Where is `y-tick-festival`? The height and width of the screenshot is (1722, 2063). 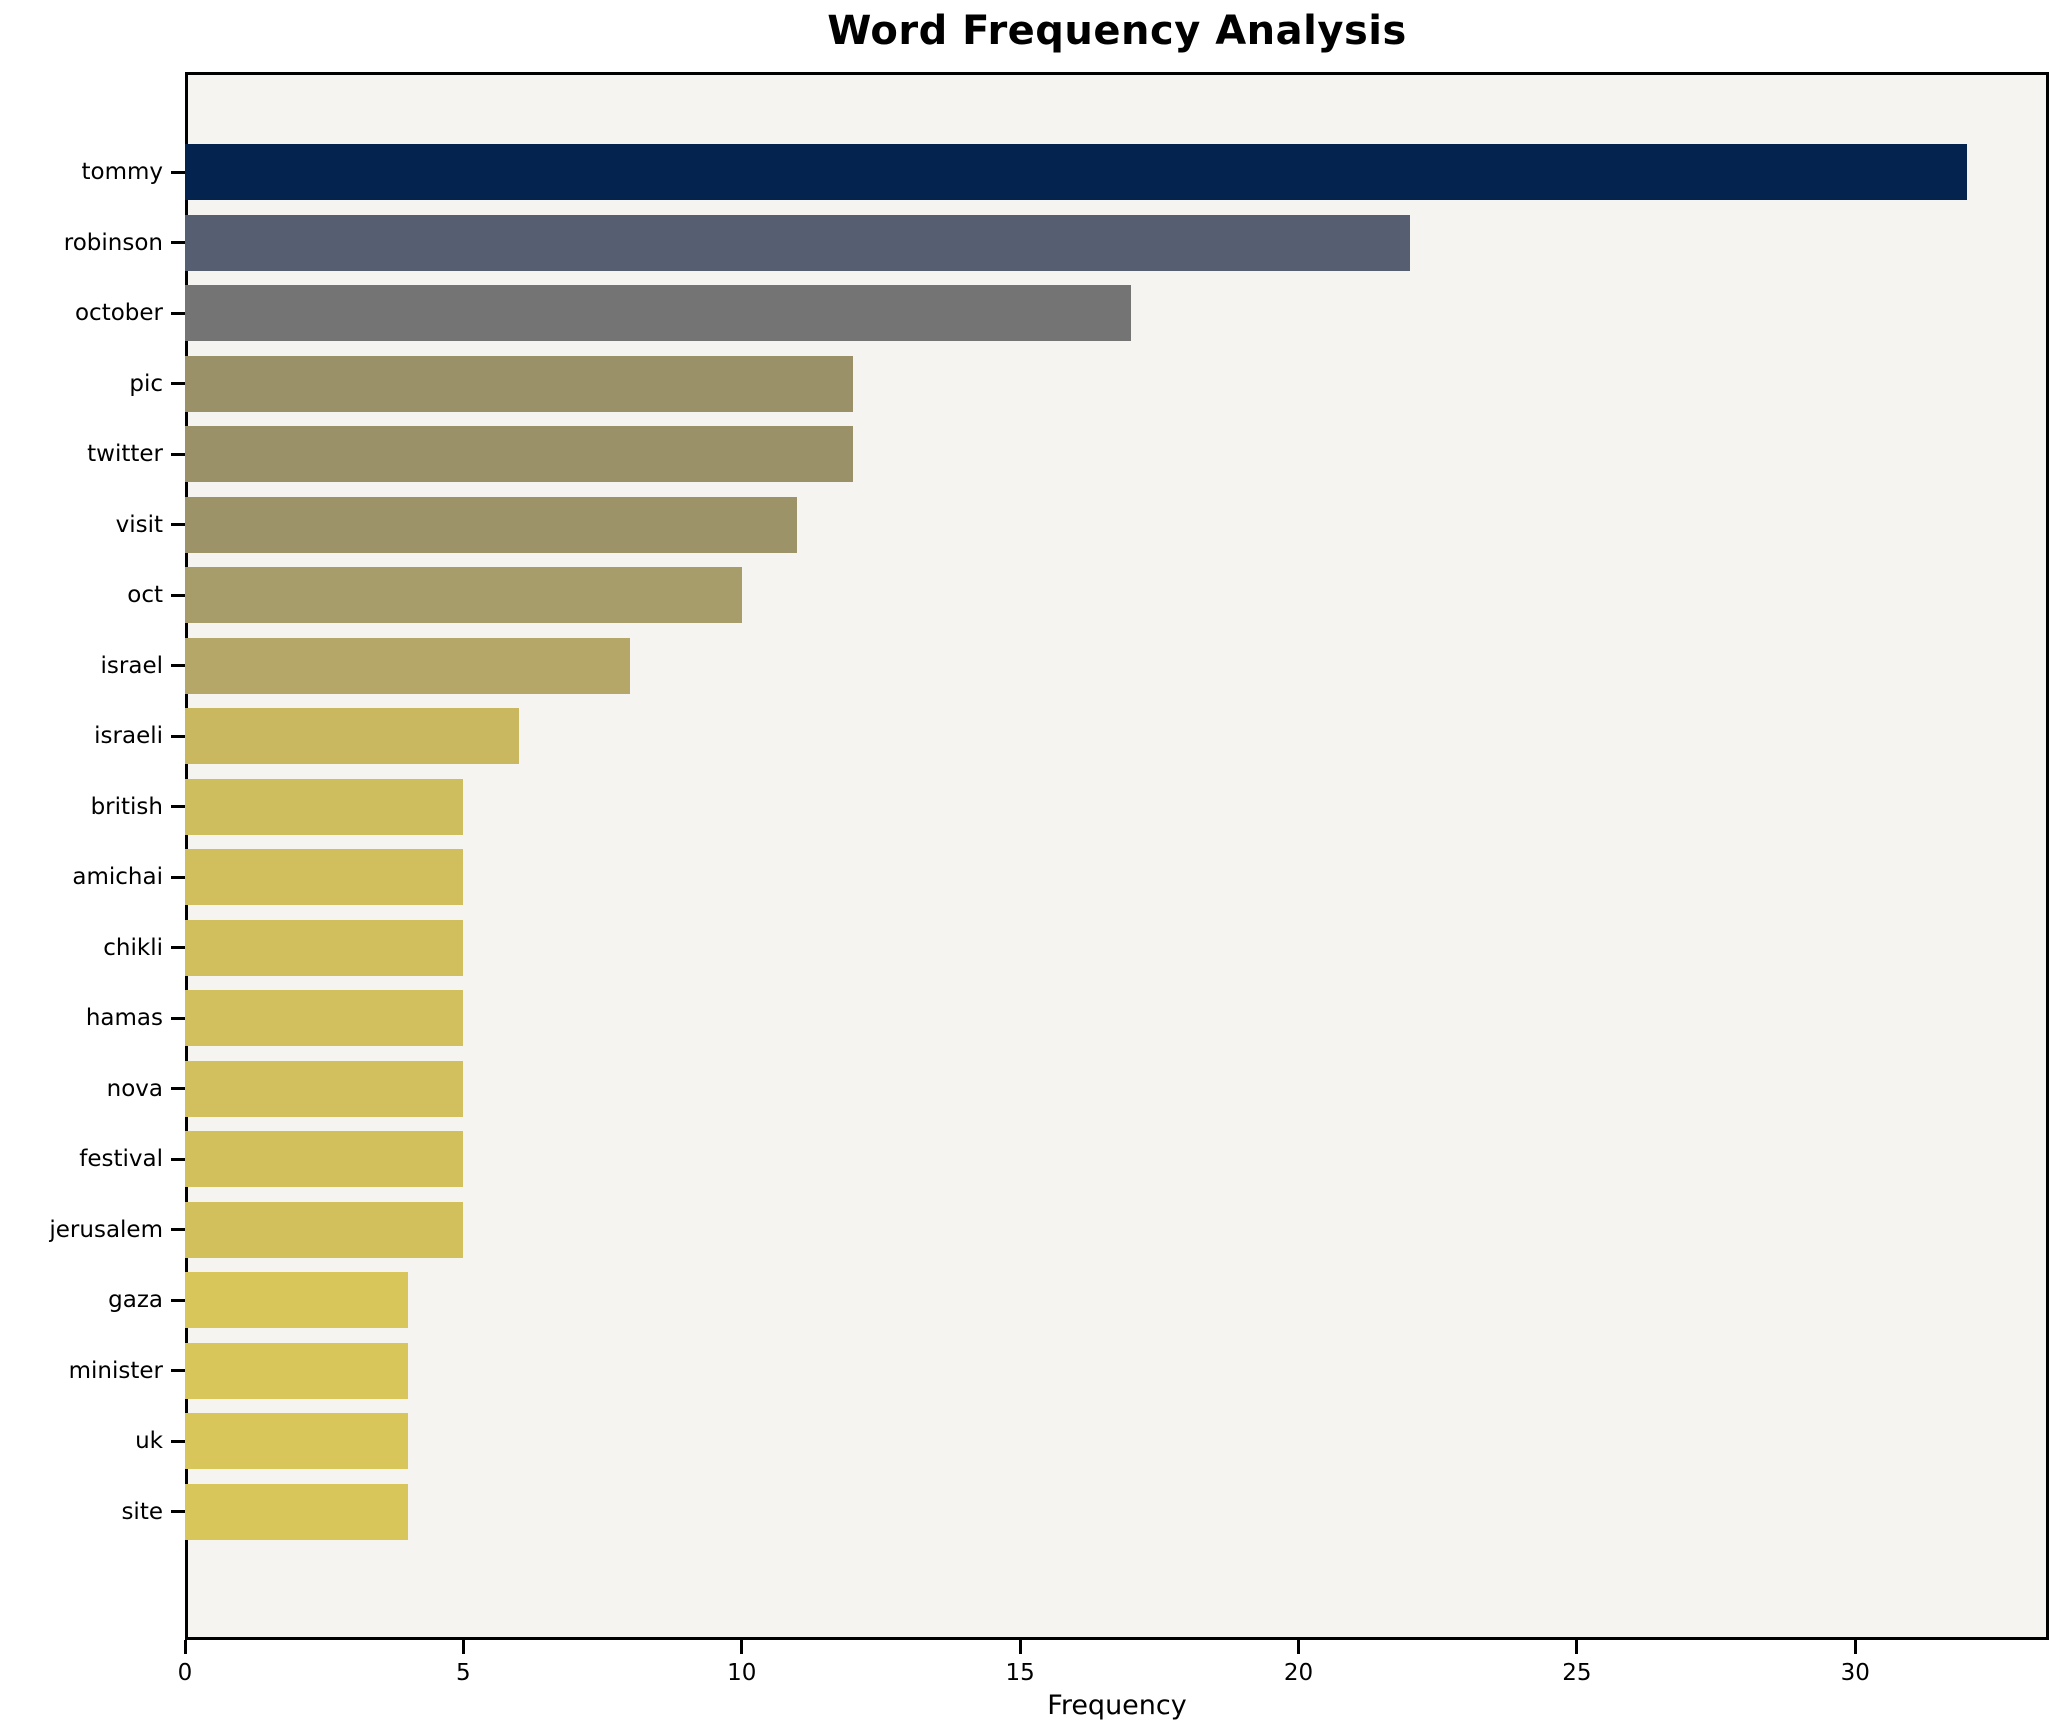
y-tick-festival is located at coordinates (178, 1159).